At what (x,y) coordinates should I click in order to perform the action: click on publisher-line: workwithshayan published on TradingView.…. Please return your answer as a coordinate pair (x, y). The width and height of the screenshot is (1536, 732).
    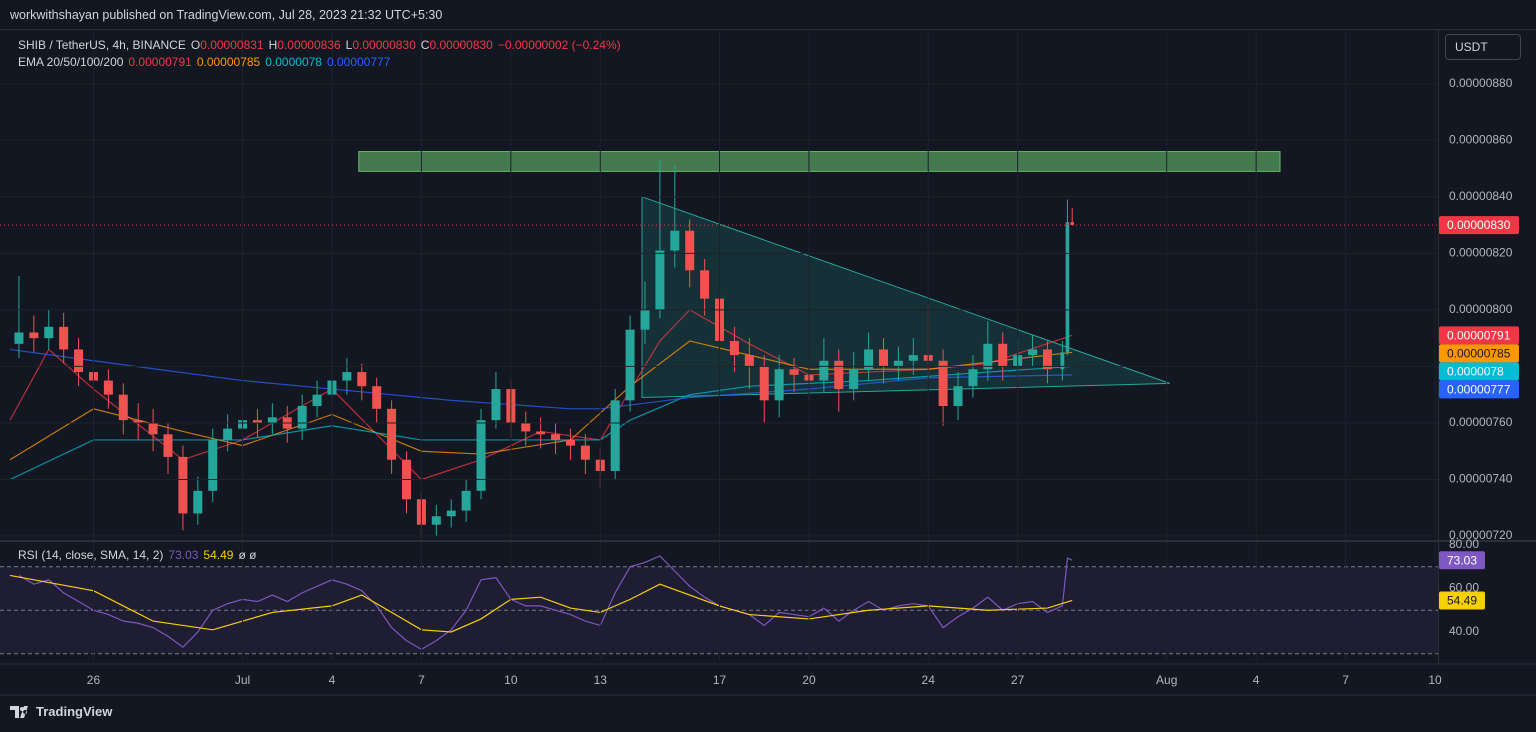
    Looking at the image, I should click on (226, 15).